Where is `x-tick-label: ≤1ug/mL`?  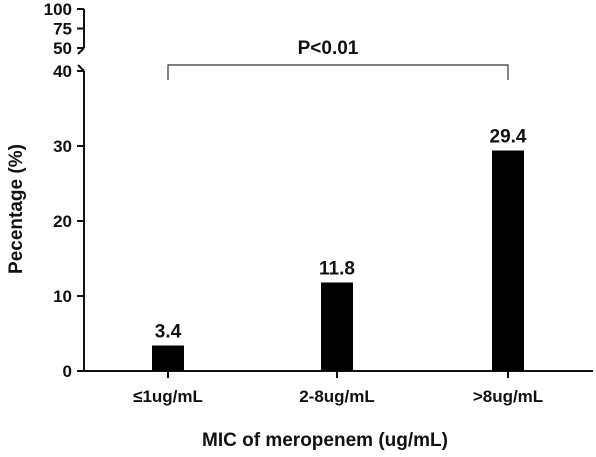 x-tick-label: ≤1ug/mL is located at coordinates (168, 396).